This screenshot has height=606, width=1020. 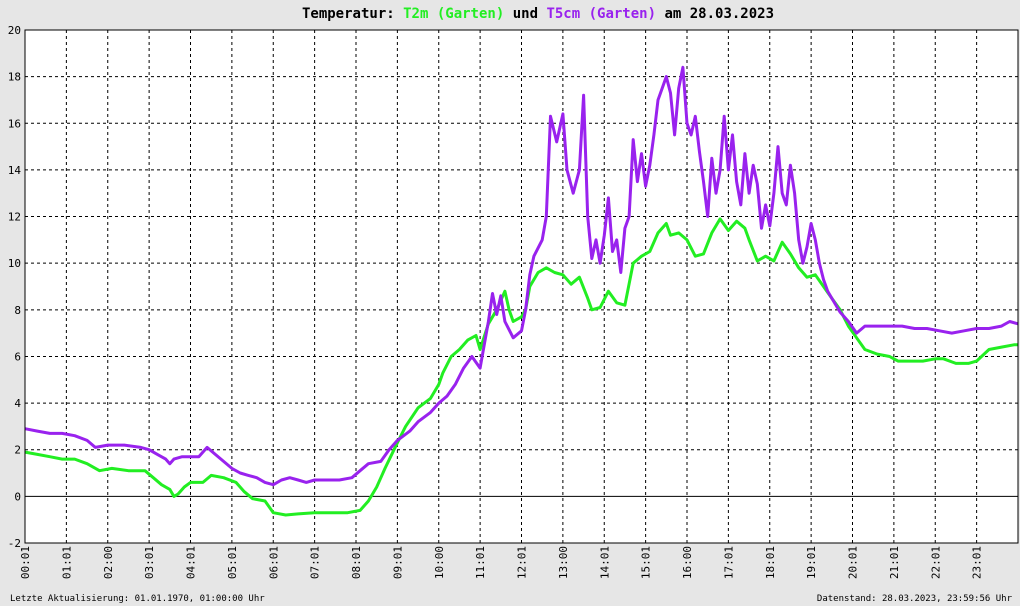 I want to click on x-tick-label: 20:01, so click(x=853, y=562).